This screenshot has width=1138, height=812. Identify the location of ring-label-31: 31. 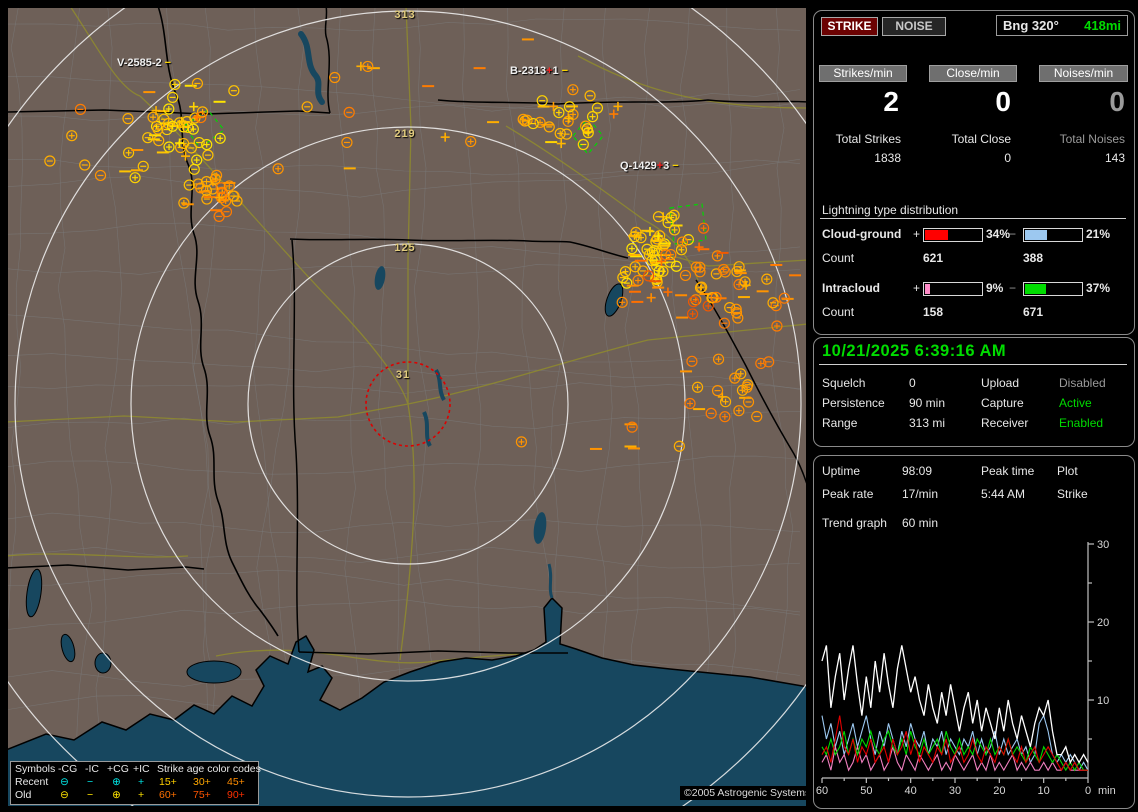
(403, 375).